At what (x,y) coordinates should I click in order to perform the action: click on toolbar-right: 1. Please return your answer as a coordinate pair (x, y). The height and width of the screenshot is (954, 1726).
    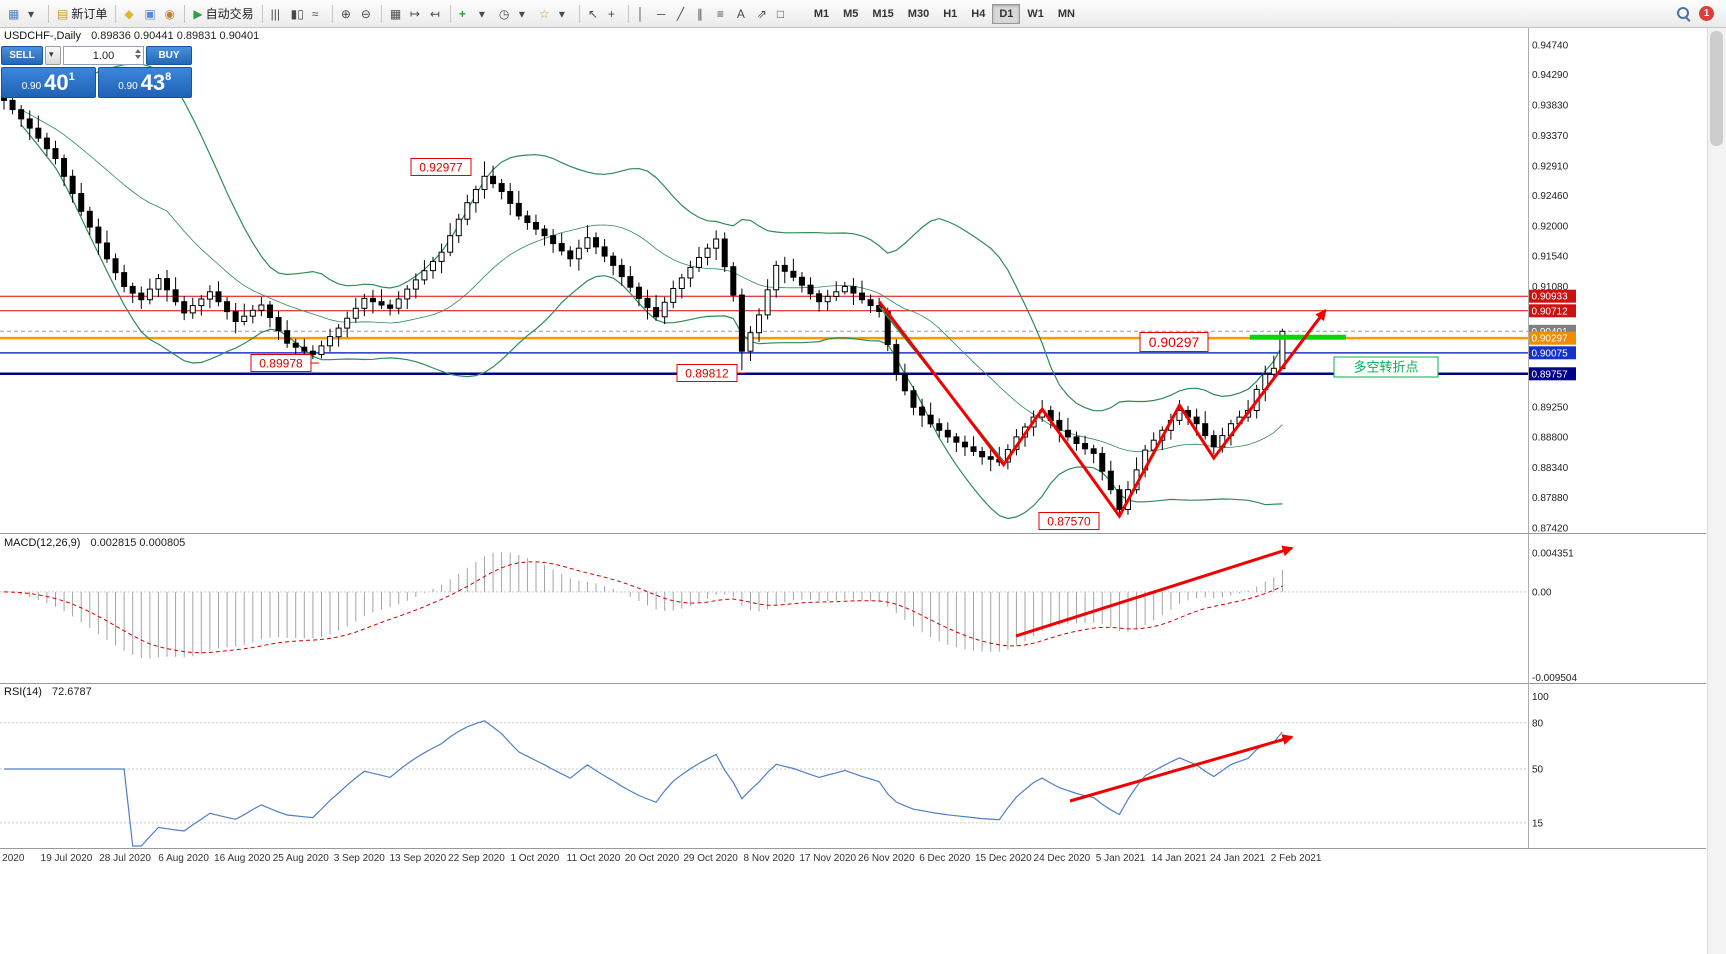
    Looking at the image, I should click on (1699, 13).